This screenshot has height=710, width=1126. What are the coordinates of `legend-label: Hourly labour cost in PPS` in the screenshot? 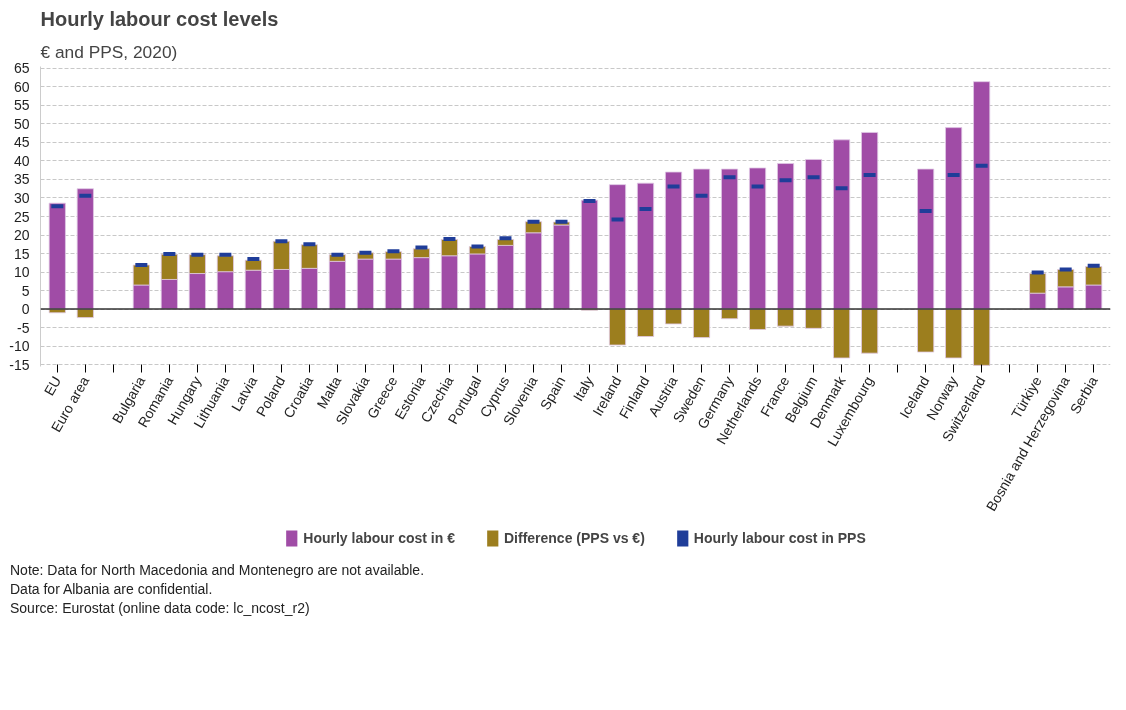 It's located at (779, 538).